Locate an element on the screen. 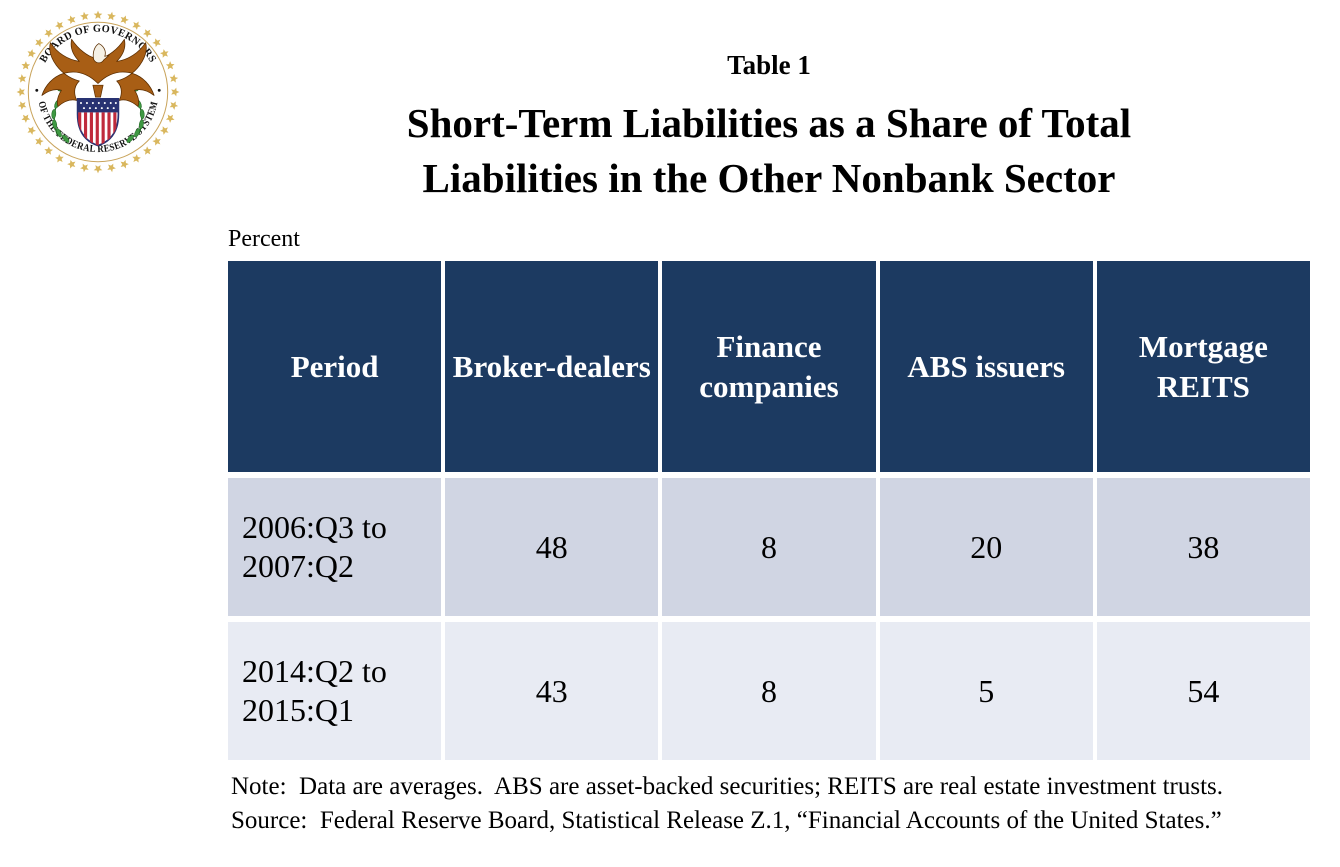 This screenshot has height=867, width=1340. table-cell-finance-companies-row2: 8 is located at coordinates (769, 691).